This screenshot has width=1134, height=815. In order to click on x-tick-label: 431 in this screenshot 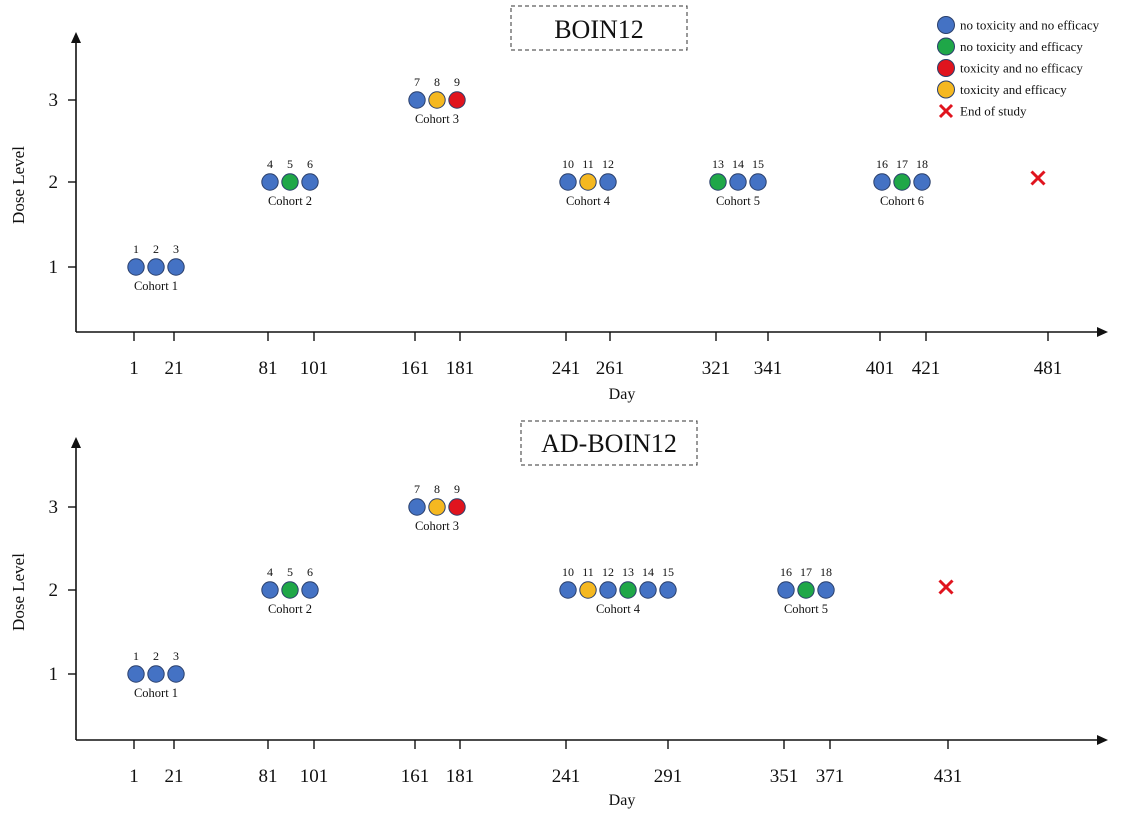, I will do `click(948, 776)`.